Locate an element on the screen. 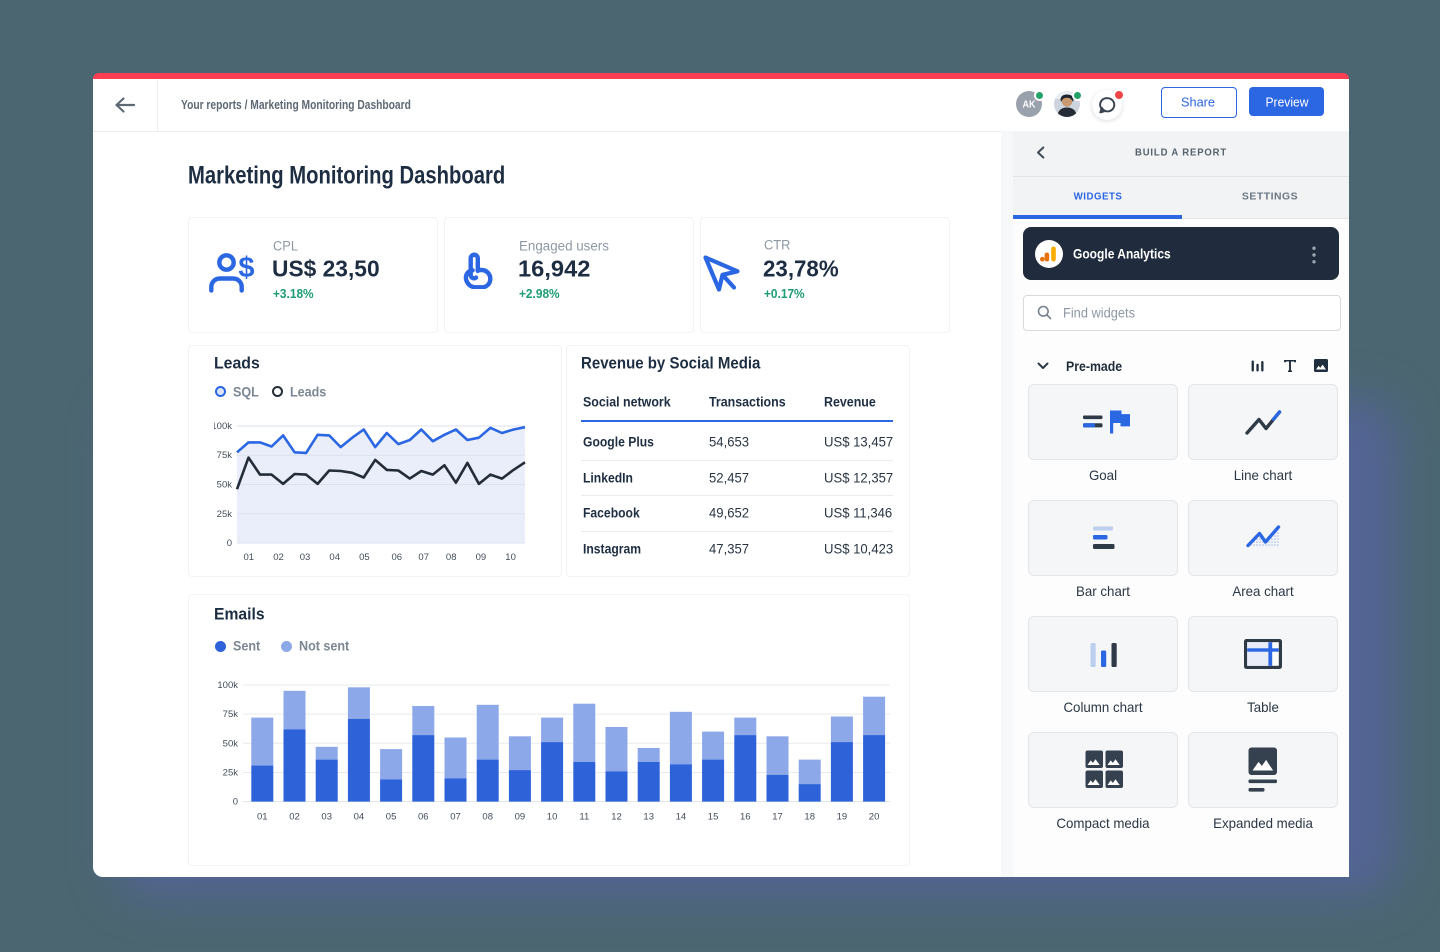  svg-text: 18 is located at coordinates (809, 817).